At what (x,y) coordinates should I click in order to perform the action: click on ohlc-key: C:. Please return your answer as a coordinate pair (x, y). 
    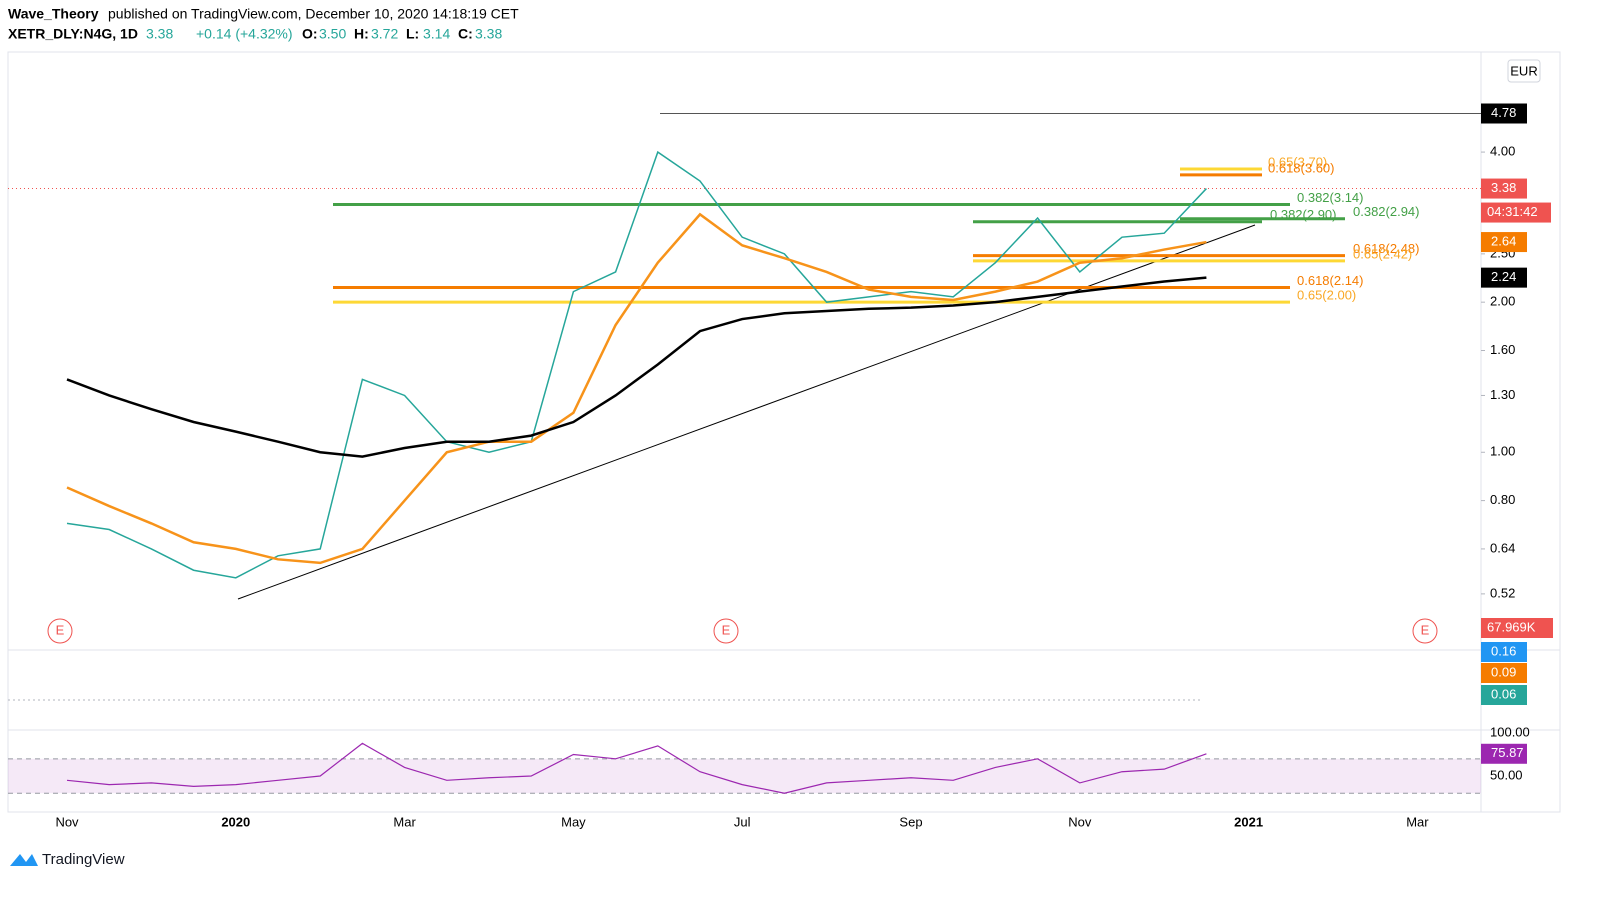
    Looking at the image, I should click on (465, 34).